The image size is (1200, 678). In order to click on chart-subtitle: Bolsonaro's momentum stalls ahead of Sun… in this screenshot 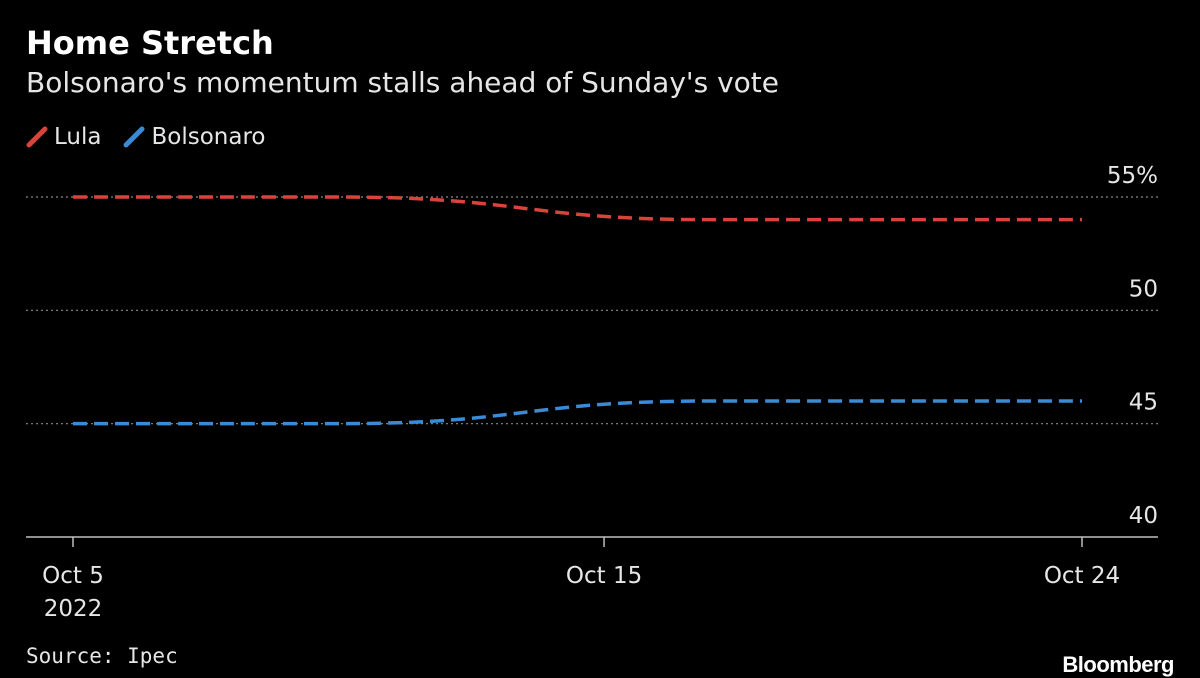, I will do `click(402, 82)`.